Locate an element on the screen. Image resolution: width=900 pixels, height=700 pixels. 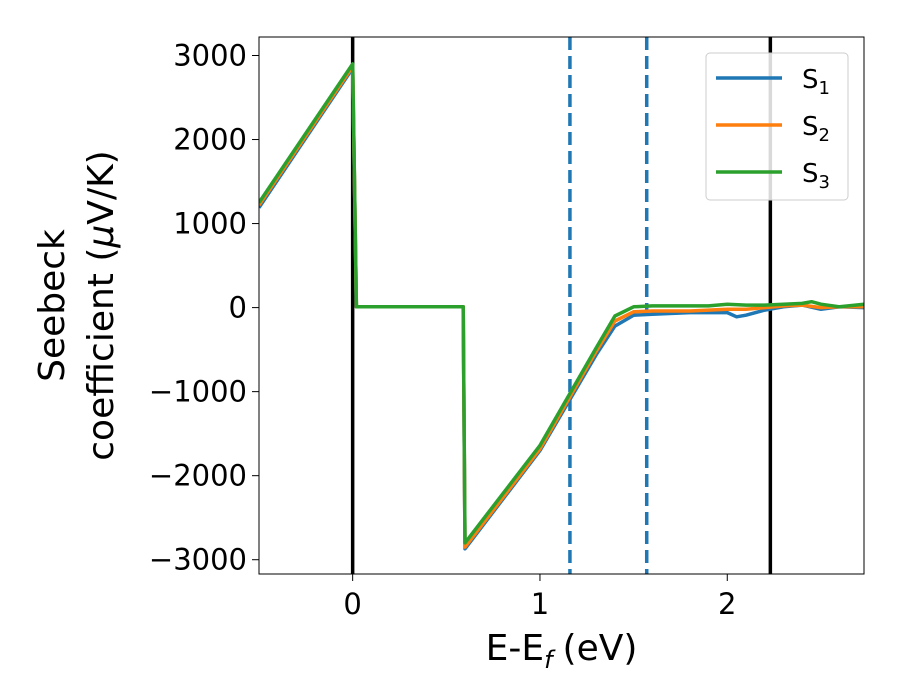
y-tick-label: 3000 is located at coordinates (210, 55).